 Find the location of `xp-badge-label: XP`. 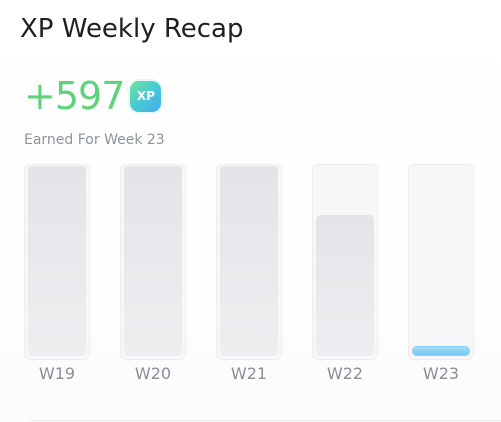

xp-badge-label: XP is located at coordinates (145, 96).